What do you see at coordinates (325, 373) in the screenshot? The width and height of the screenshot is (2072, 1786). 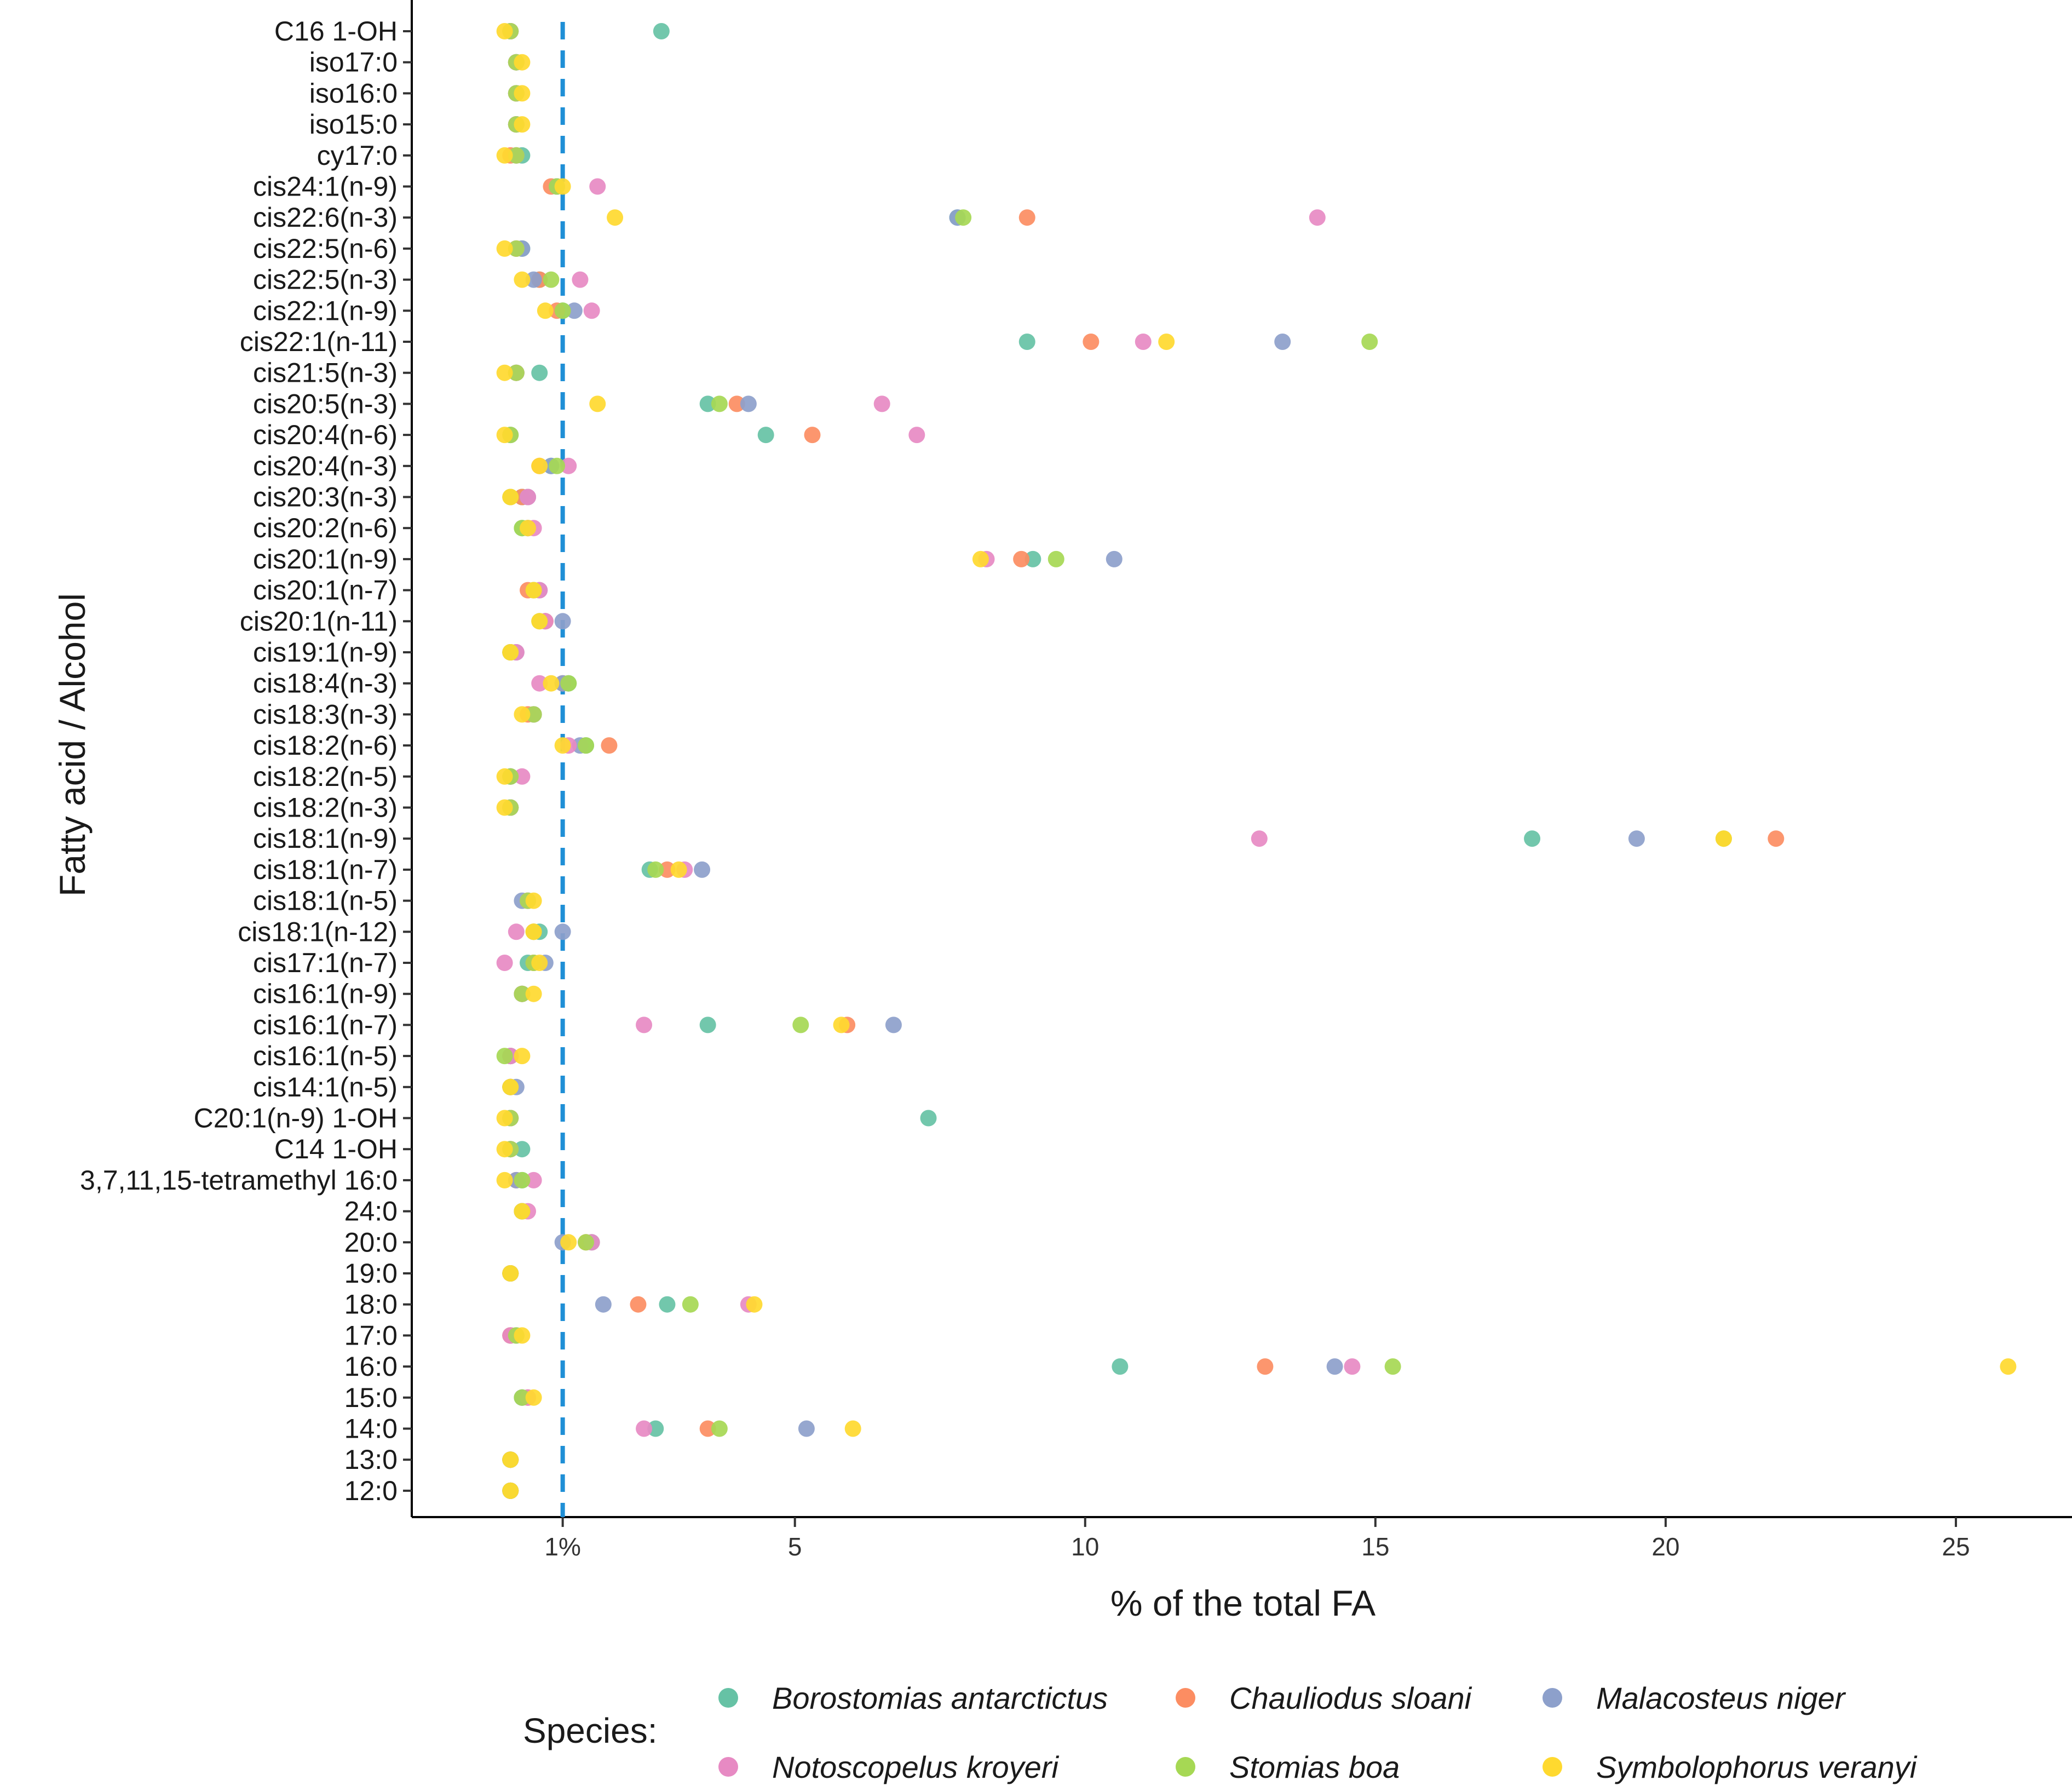 I see `y-category-label: cis21:5(n-3)` at bounding box center [325, 373].